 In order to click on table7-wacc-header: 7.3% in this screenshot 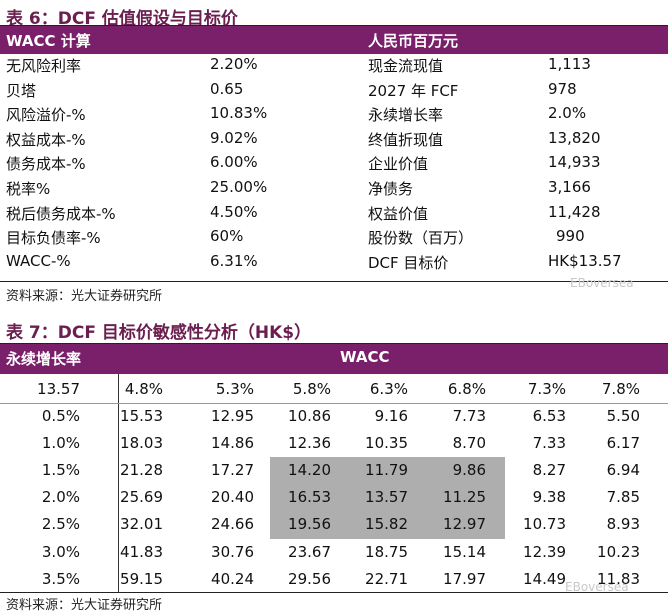, I will do `click(546, 389)`.